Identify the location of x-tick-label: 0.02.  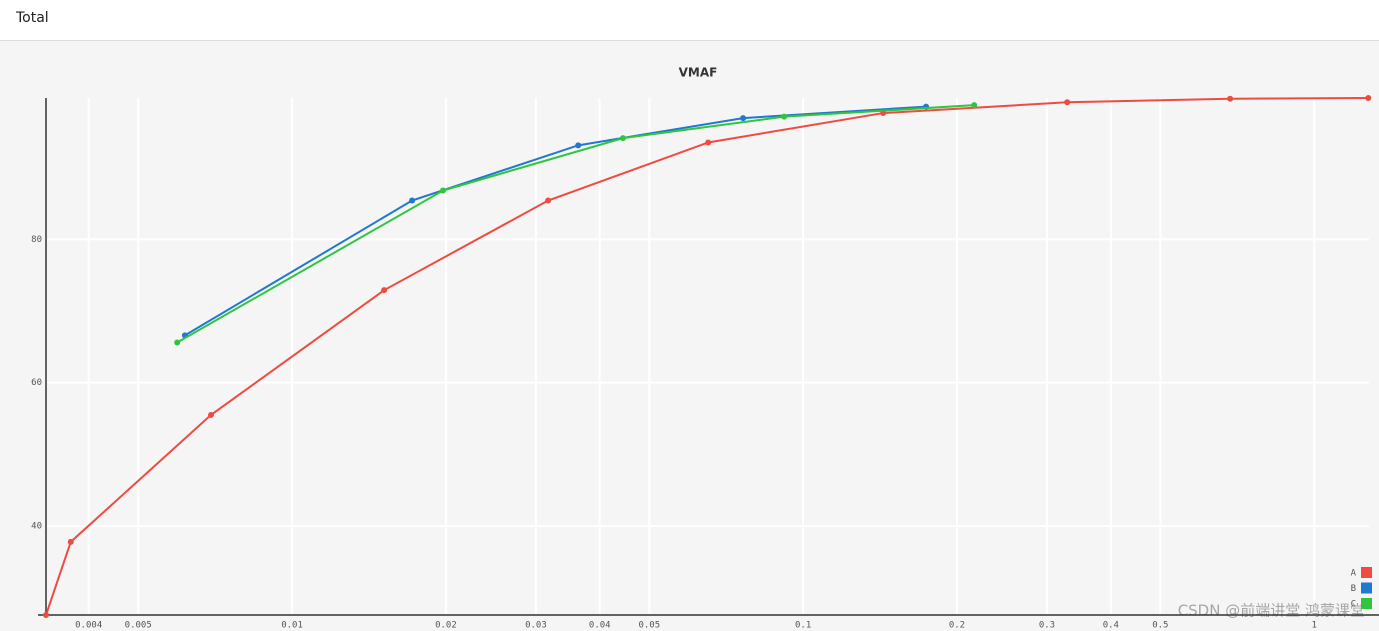
(446, 626).